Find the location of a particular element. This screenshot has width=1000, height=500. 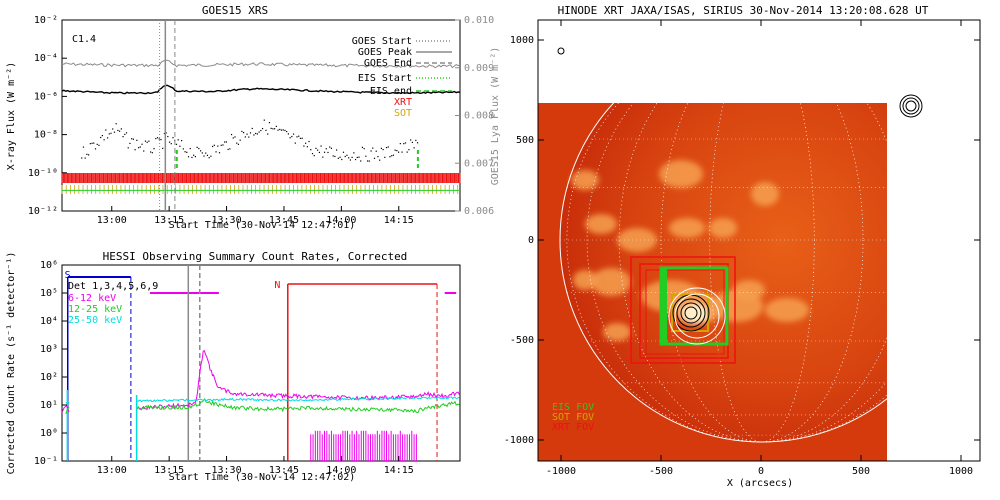

legend-label: EIS end is located at coordinates (391, 91).